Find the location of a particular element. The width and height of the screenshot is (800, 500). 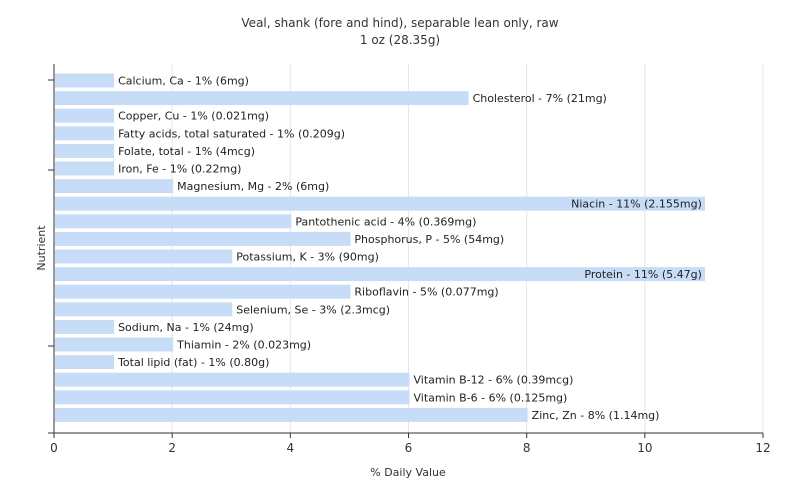

x-tick-label: 12 is located at coordinates (762, 448).